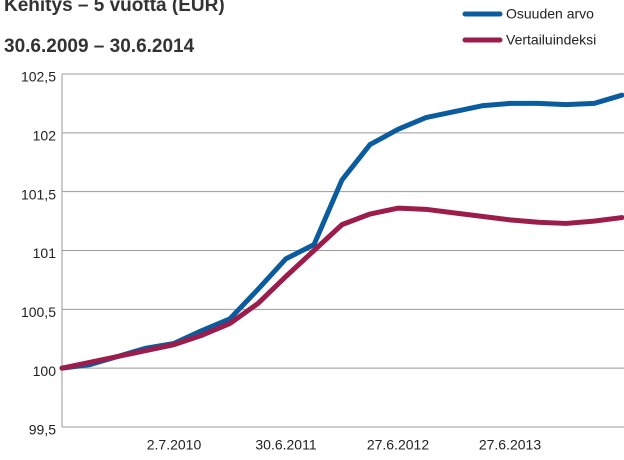 Image resolution: width=624 pixels, height=460 pixels. What do you see at coordinates (38, 194) in the screenshot?
I see `y-tick-label: 101,5` at bounding box center [38, 194].